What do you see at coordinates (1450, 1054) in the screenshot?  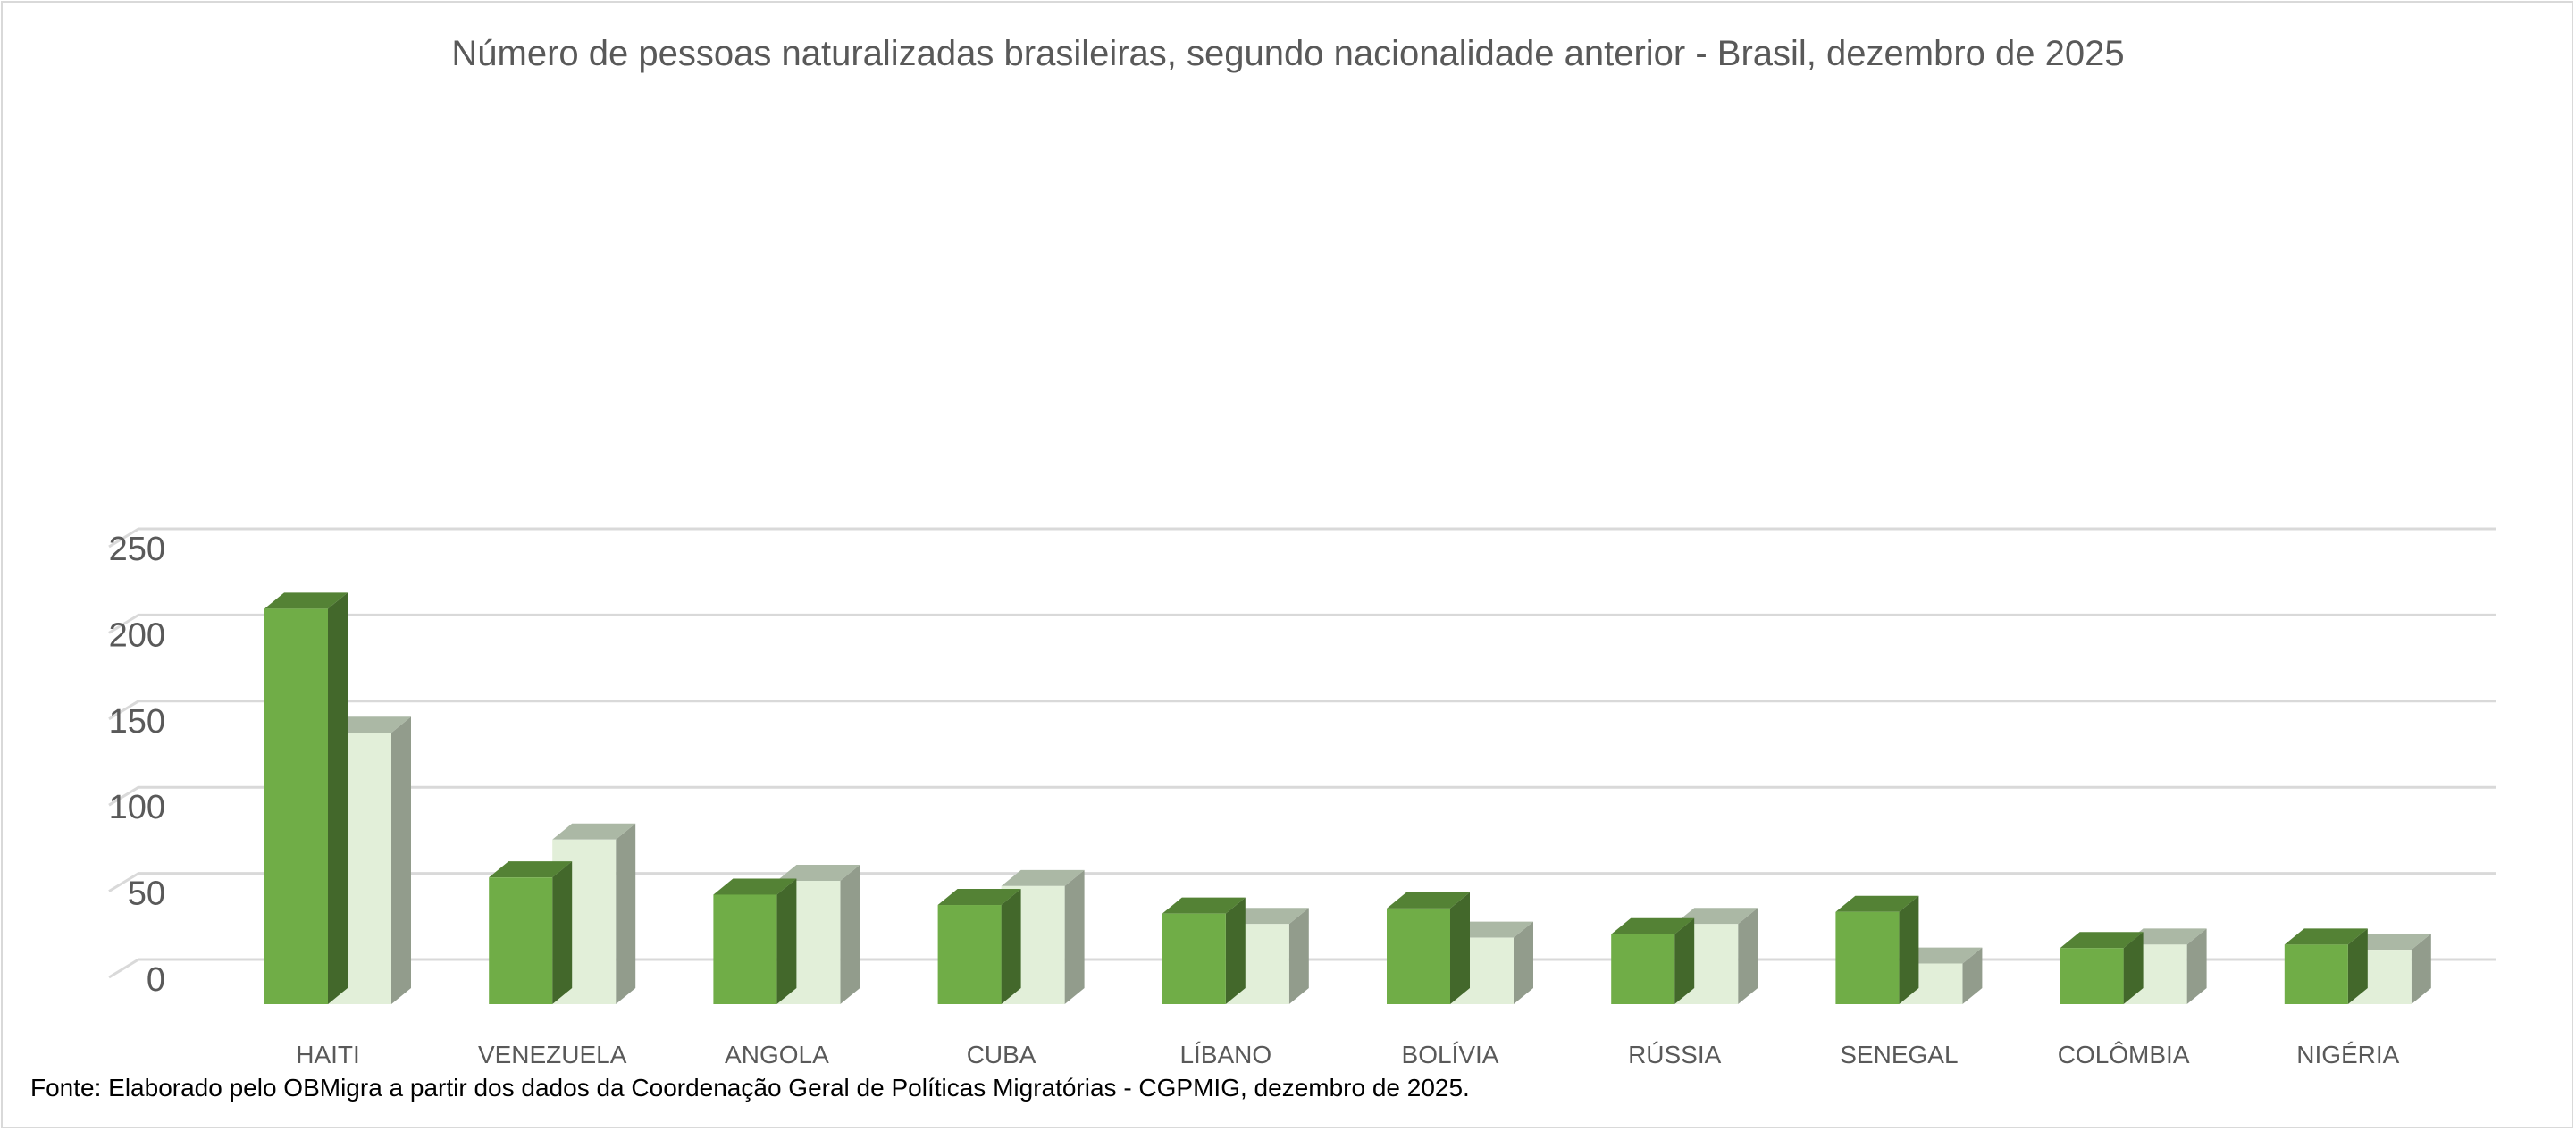 I see `x-tick-label: BOLÍVIA` at bounding box center [1450, 1054].